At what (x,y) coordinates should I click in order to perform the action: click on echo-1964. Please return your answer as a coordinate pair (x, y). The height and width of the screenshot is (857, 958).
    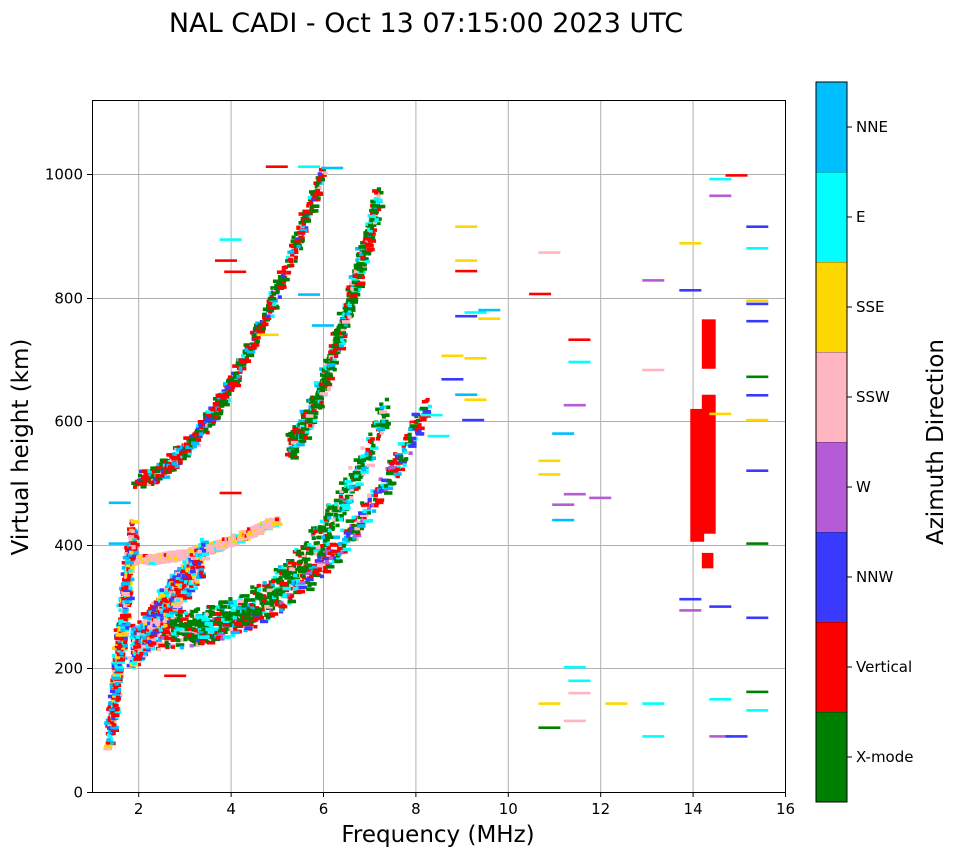
    Looking at the image, I should click on (180, 645).